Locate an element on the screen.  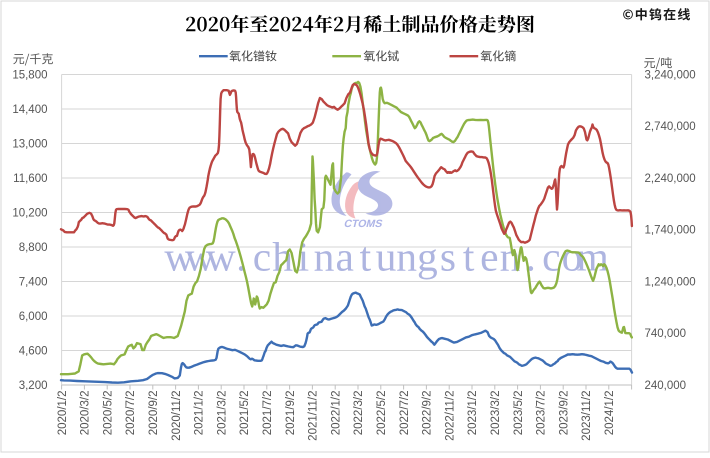
svg-text: 2020/7/2 is located at coordinates (131, 413).